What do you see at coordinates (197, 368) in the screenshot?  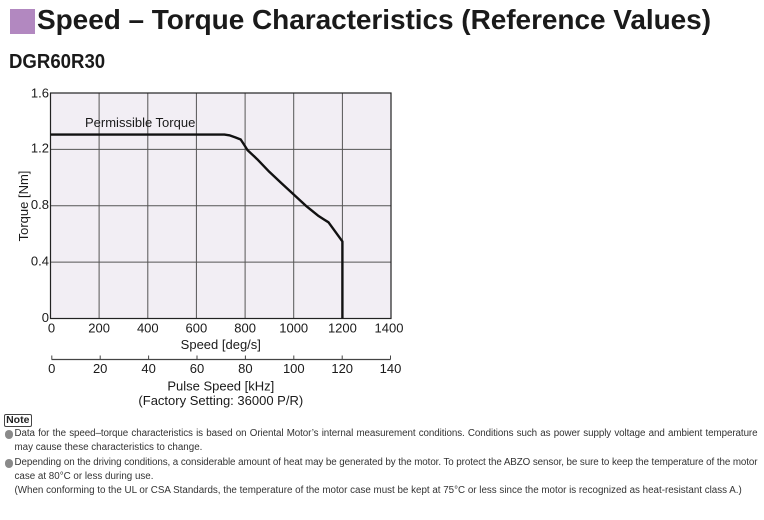 I see `svg-text: 60` at bounding box center [197, 368].